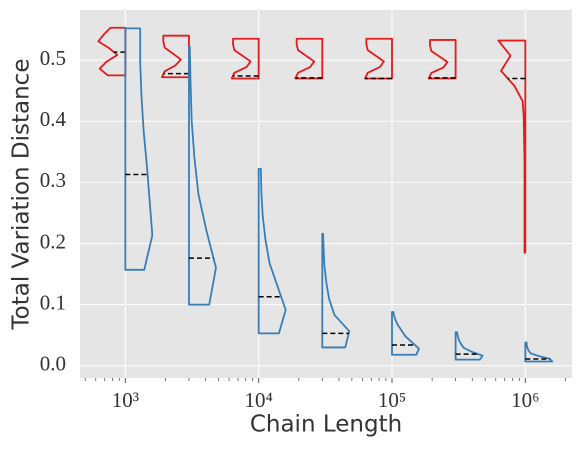  Describe the element at coordinates (125, 400) in the screenshot. I see `x-tick-label: 10³` at that location.